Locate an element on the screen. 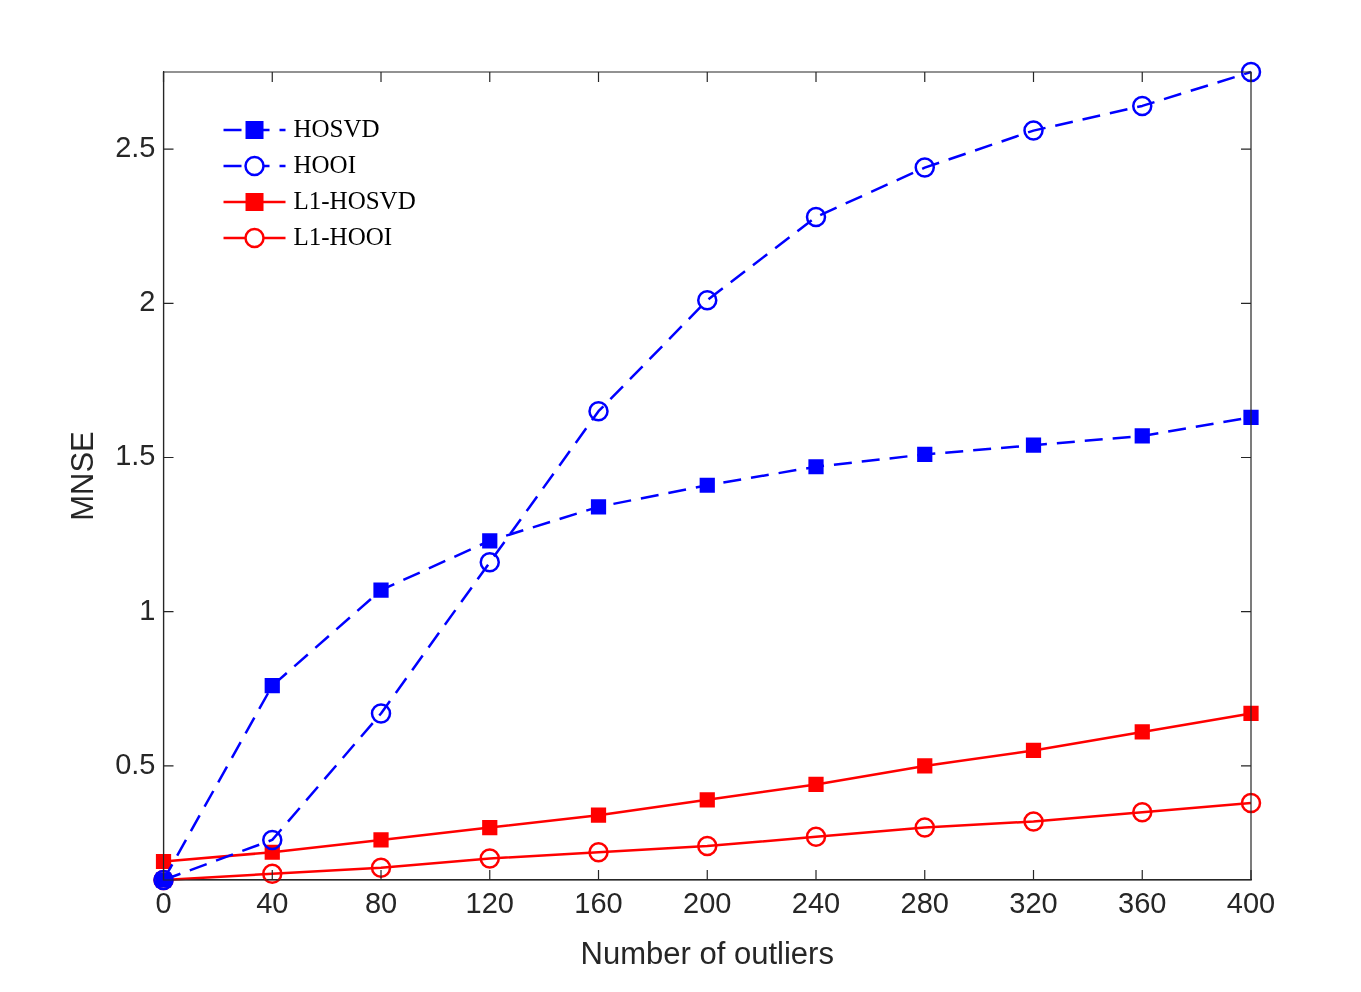 The image size is (1361, 992). legend-label: L1-HOSVD is located at coordinates (354, 200).